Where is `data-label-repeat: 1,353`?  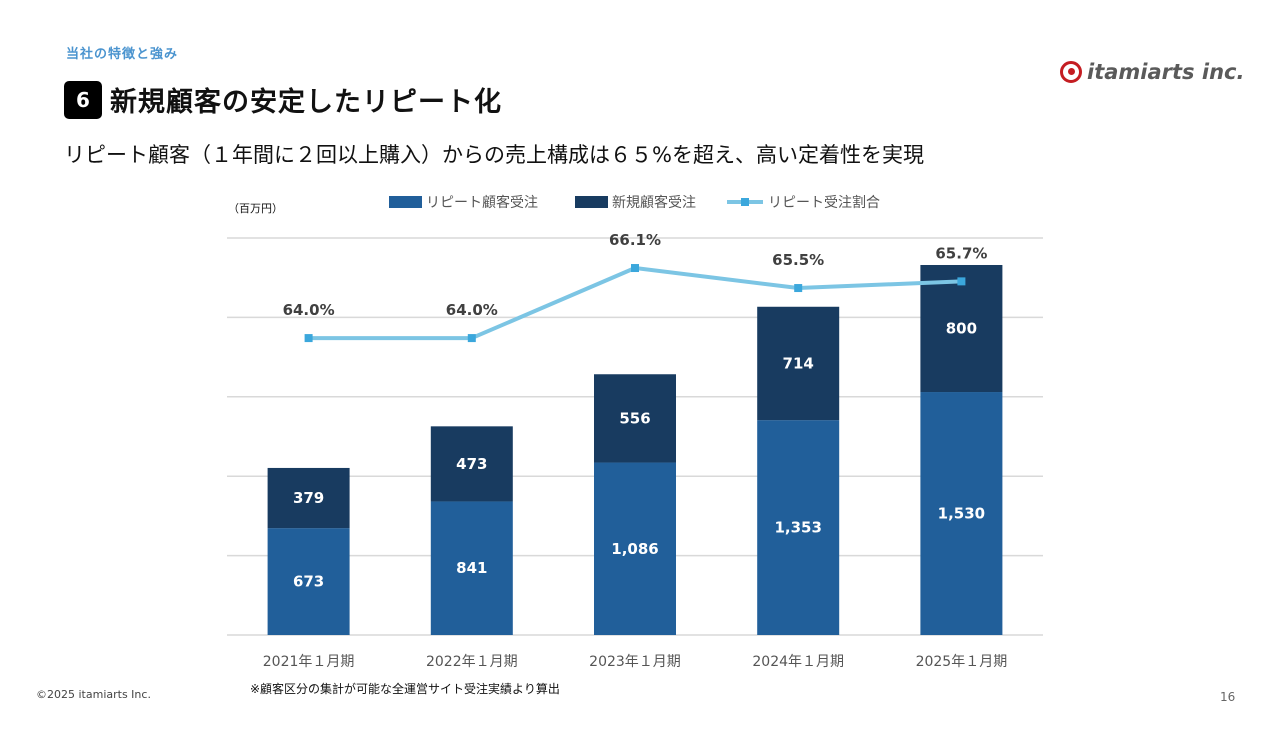 data-label-repeat: 1,353 is located at coordinates (797, 528).